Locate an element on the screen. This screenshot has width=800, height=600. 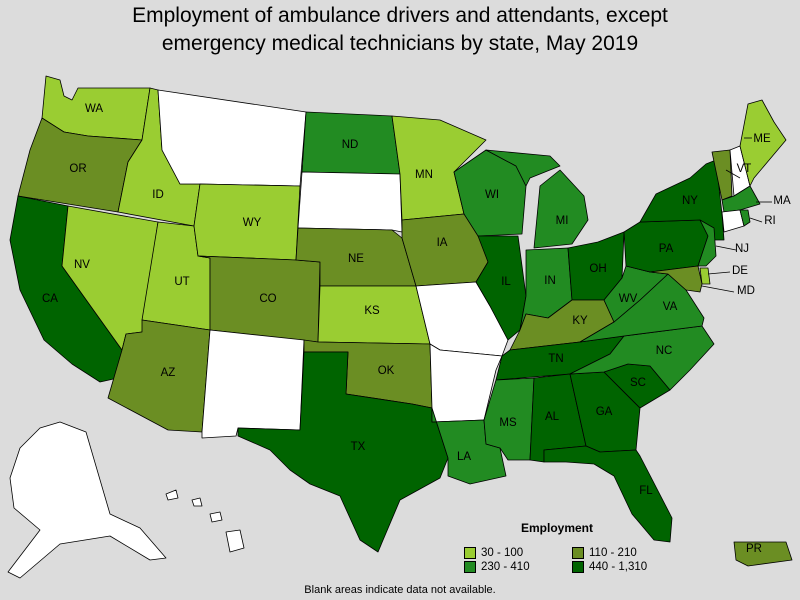
label-pa: PA is located at coordinates (666, 249).